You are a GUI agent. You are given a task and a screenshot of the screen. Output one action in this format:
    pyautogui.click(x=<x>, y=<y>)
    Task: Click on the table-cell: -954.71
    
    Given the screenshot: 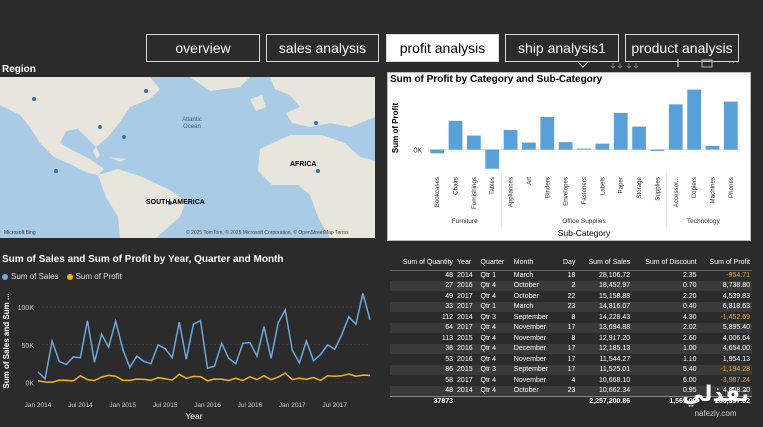 What is the action you would take?
    pyautogui.click(x=738, y=275)
    